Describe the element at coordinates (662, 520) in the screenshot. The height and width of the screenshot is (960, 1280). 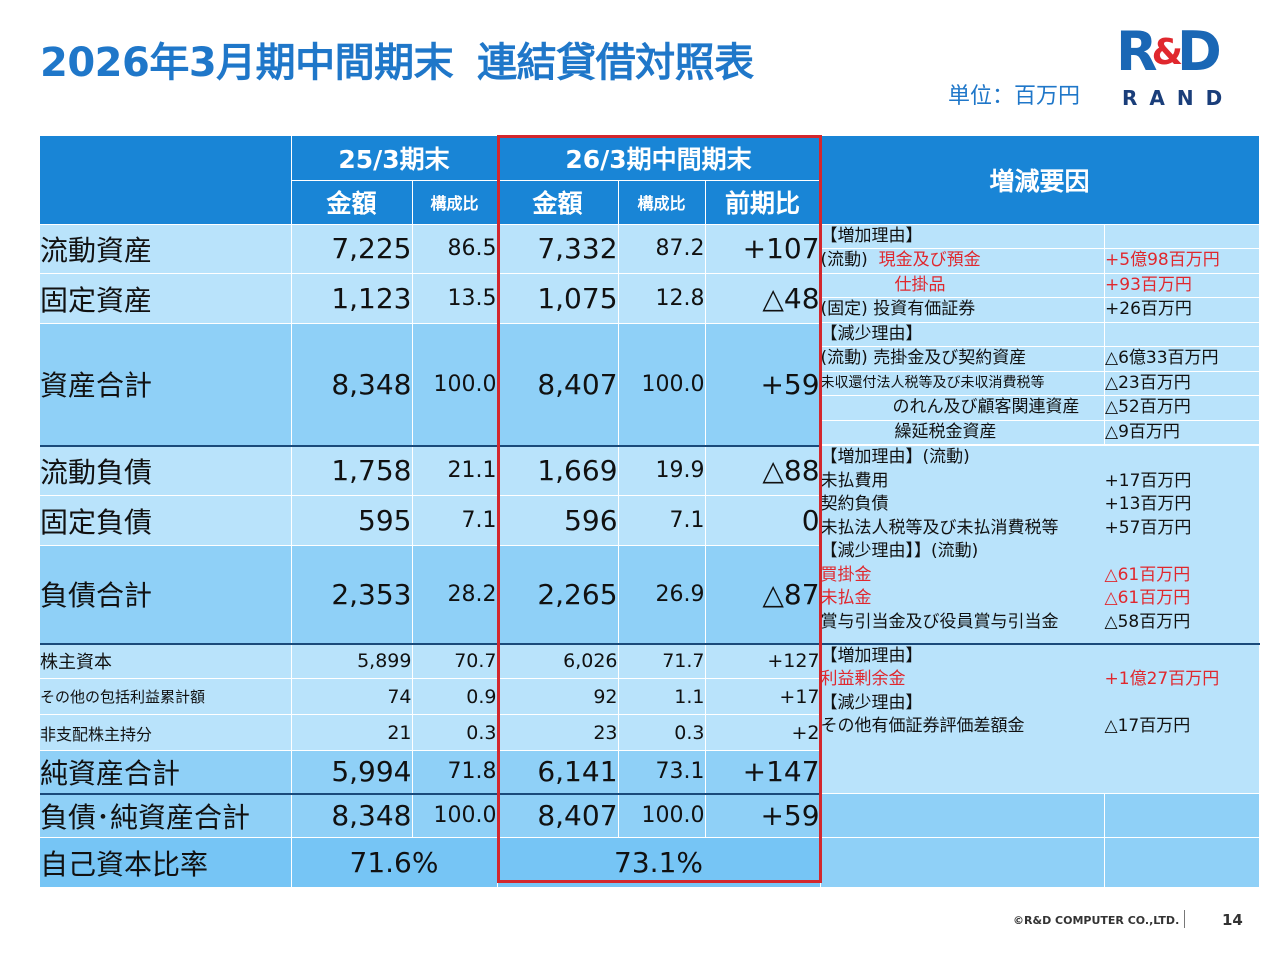
I see `fixed-liabilities-cur-ratio: 7.1` at that location.